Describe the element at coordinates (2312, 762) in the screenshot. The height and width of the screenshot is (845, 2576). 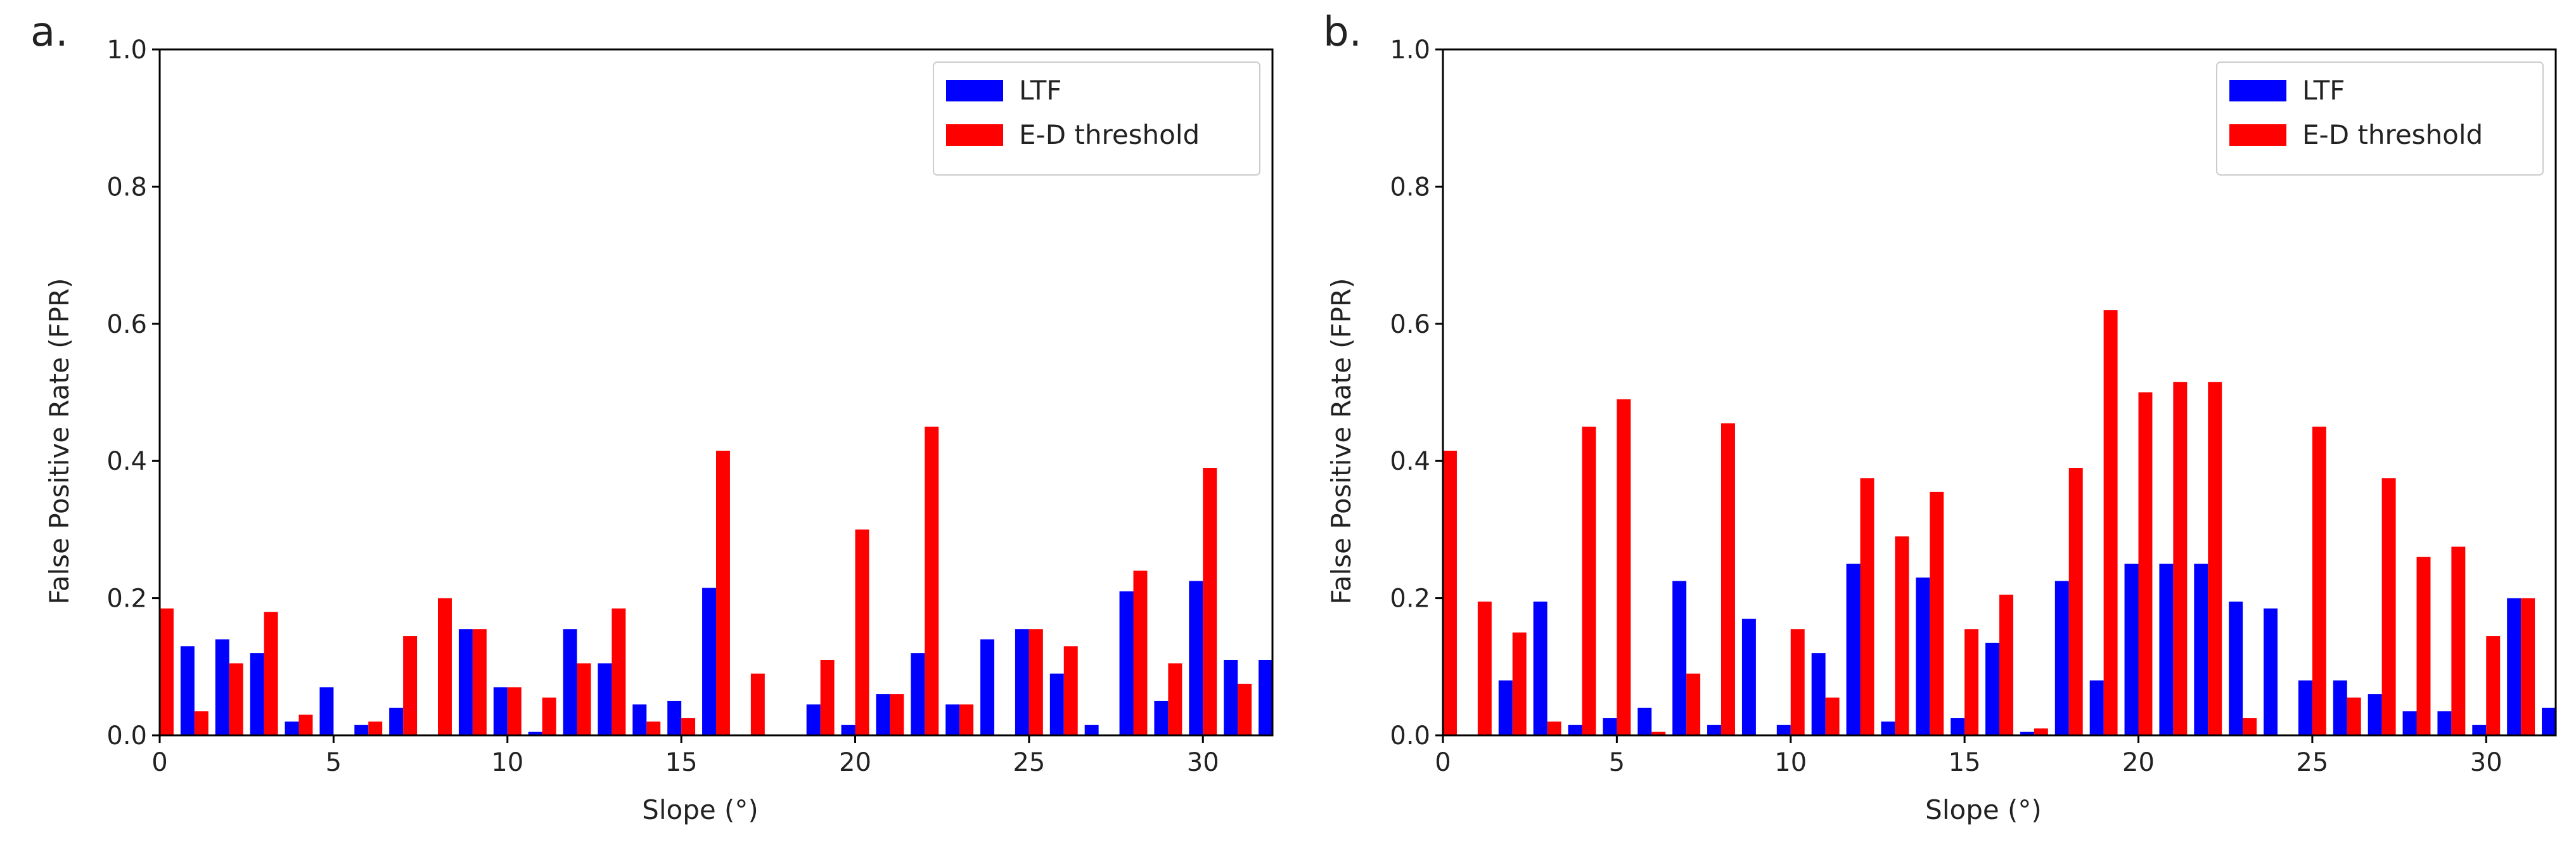
I see `x-tick-label: 25` at that location.